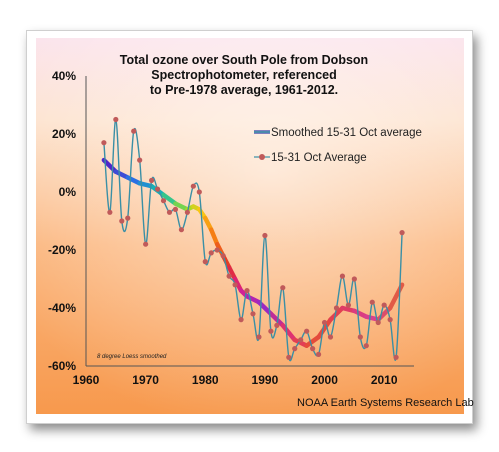  Describe the element at coordinates (384, 380) in the screenshot. I see `x-tick-label: 2010` at that location.